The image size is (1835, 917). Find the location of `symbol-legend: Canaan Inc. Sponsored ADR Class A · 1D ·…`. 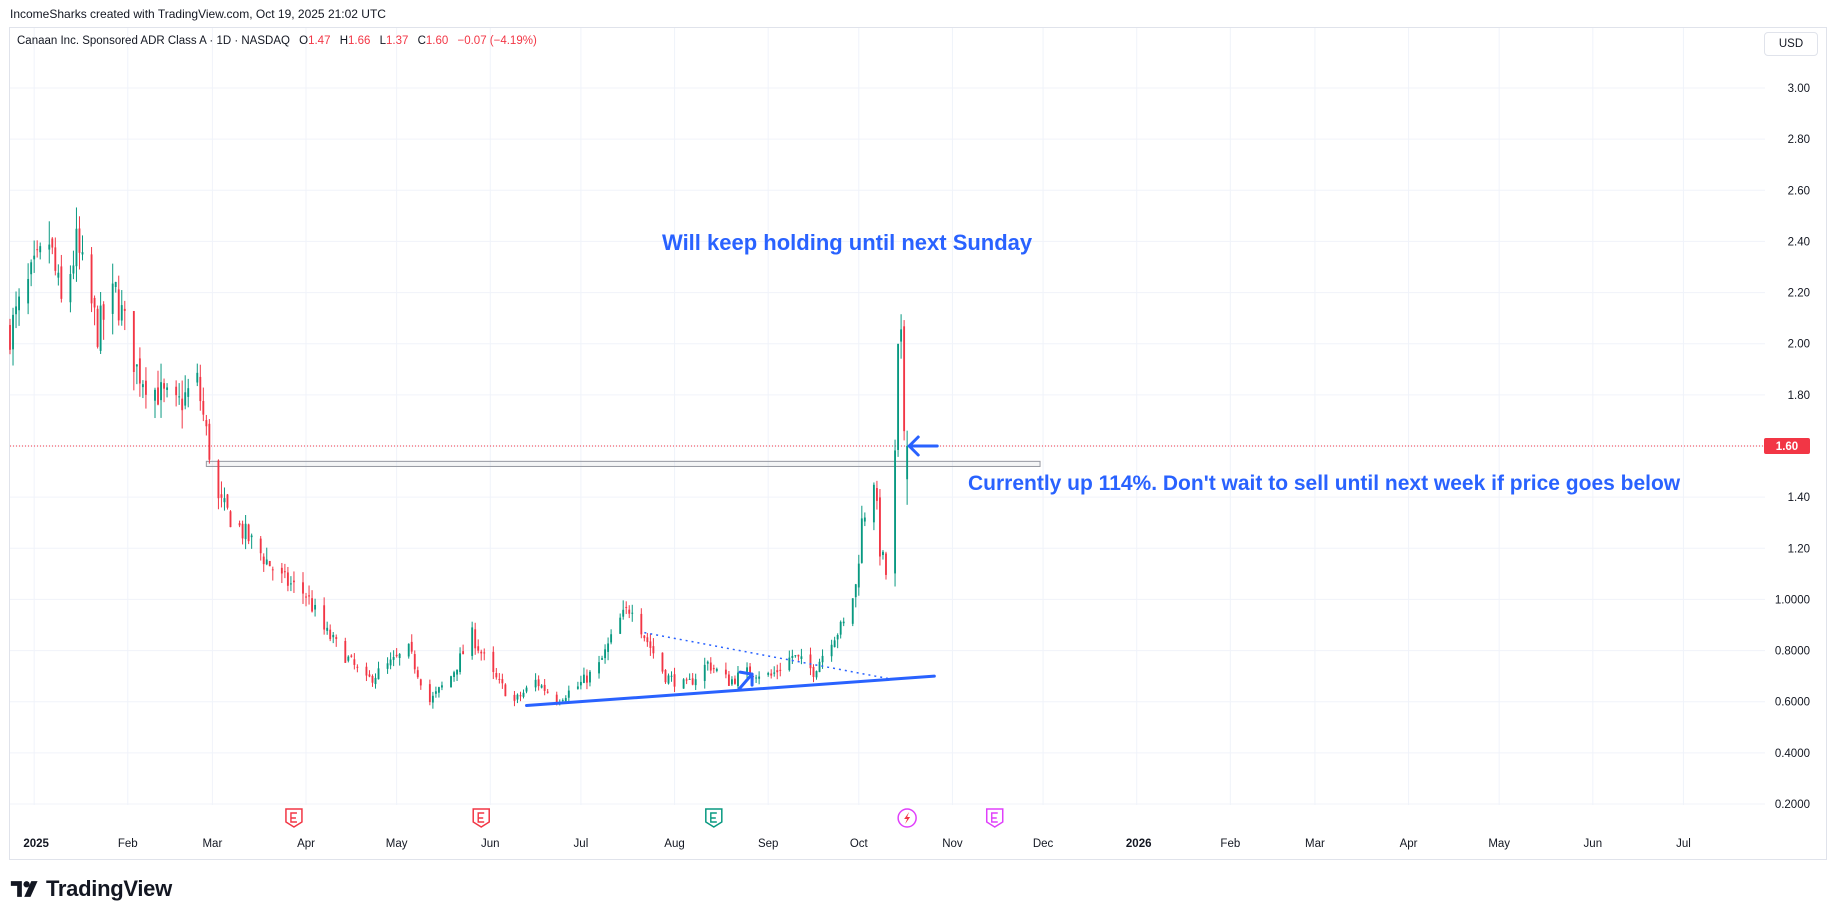

symbol-legend: Canaan Inc. Sponsored ADR Class A · 1D ·… is located at coordinates (277, 41).